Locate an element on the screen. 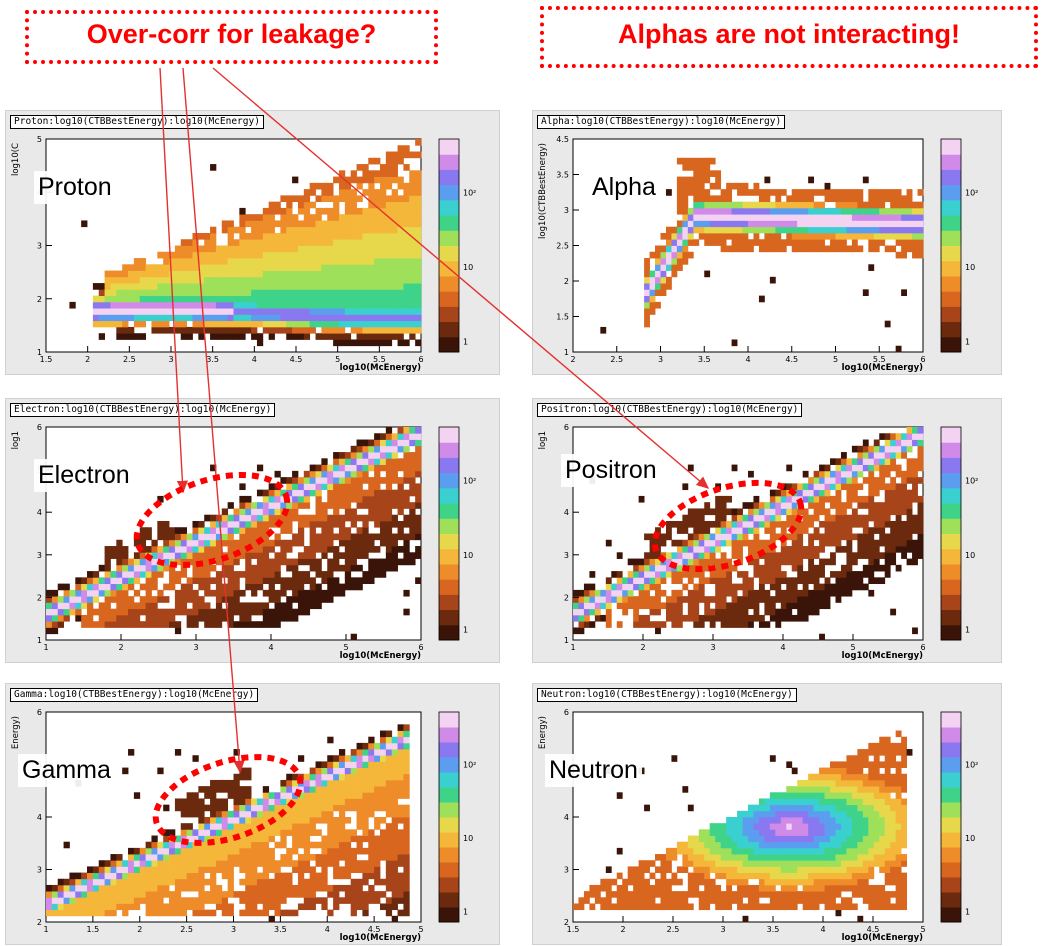  x-axis-label: log10(McEnergy) is located at coordinates (380, 938).